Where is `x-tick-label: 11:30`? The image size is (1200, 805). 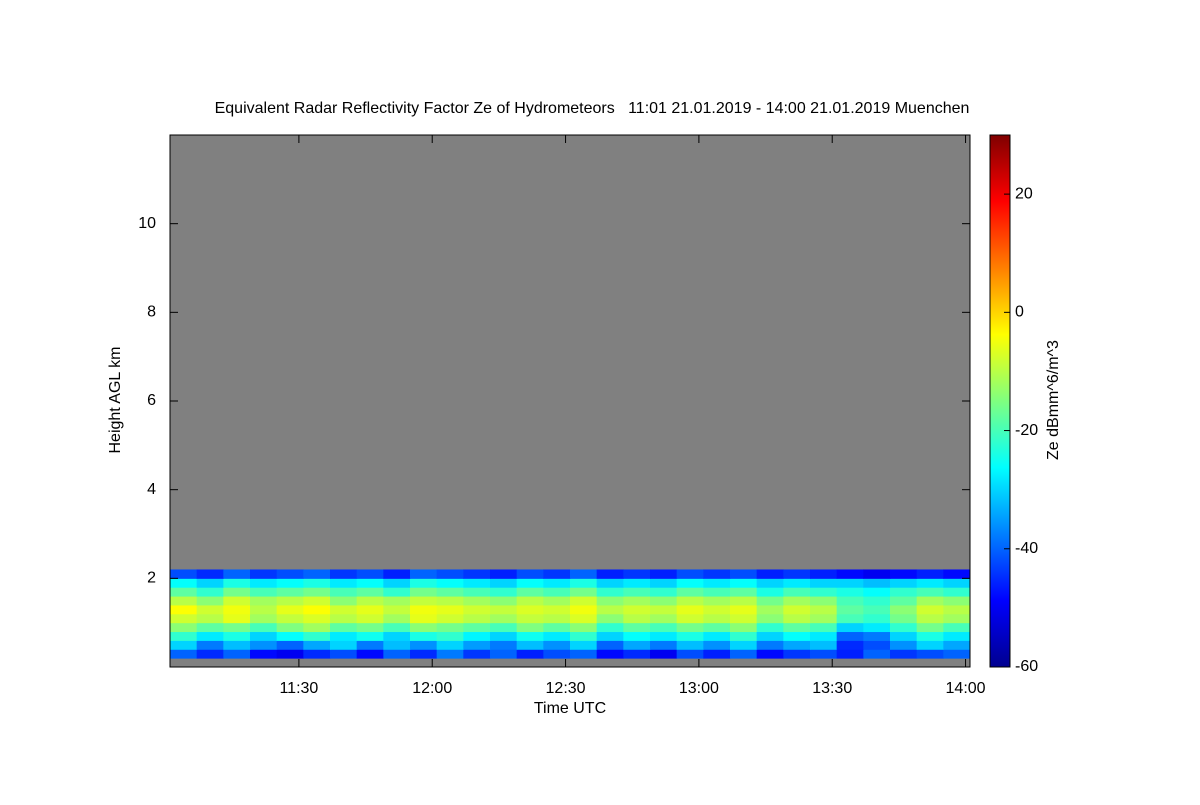 x-tick-label: 11:30 is located at coordinates (298, 688).